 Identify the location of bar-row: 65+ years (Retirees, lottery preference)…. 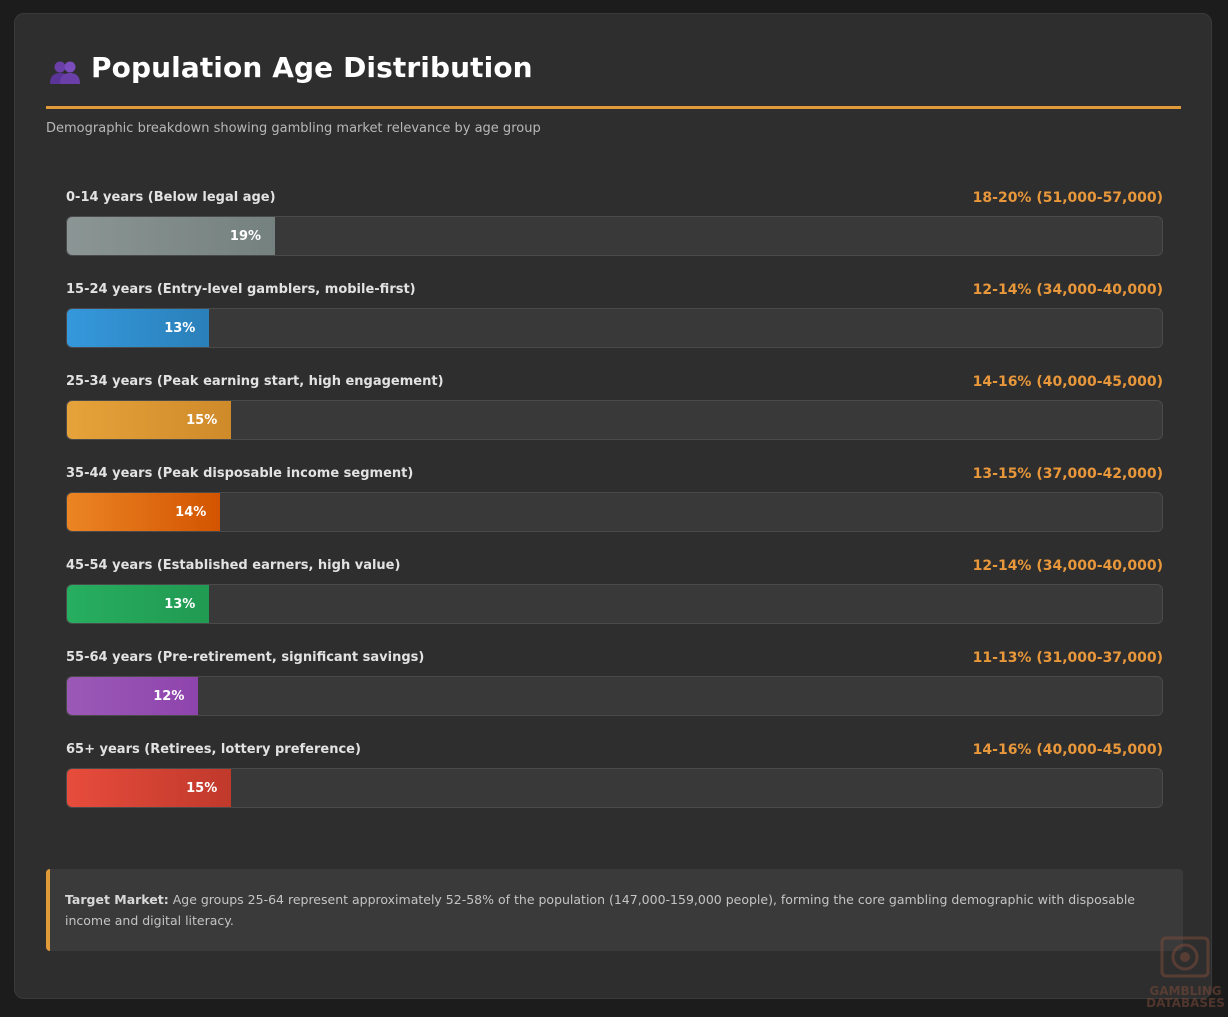
(614, 788).